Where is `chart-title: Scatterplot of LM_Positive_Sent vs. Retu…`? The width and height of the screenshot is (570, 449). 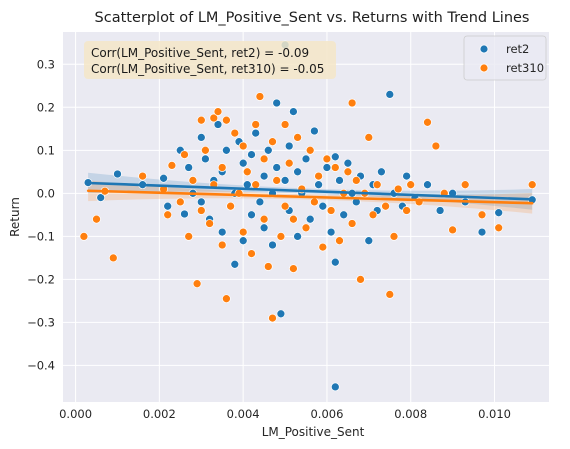
chart-title: Scatterplot of LM_Positive_Sent vs. Retu… is located at coordinates (312, 18).